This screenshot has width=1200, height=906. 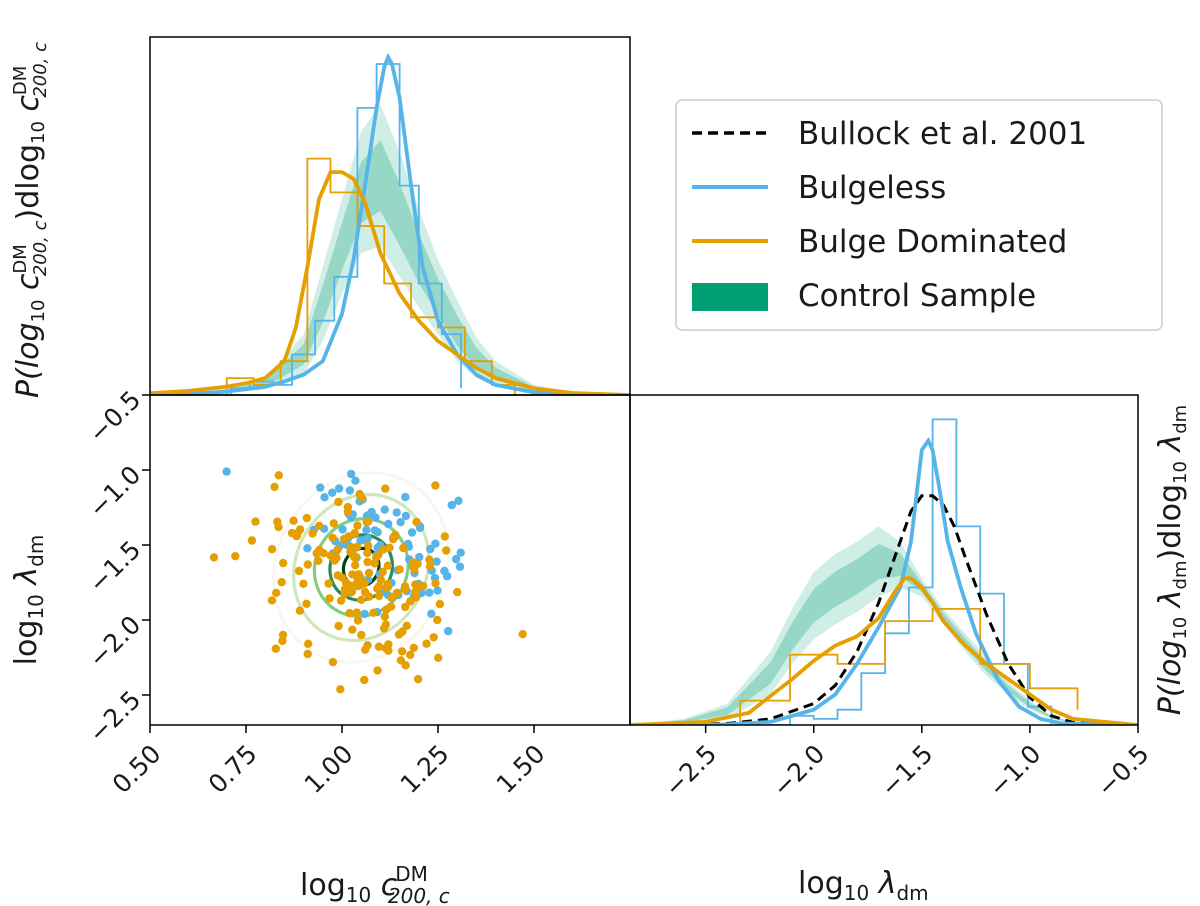 What do you see at coordinates (1172, 560) in the screenshot?
I see `br-ylabel: P(log10 λdm)dlog10 λdm` at bounding box center [1172, 560].